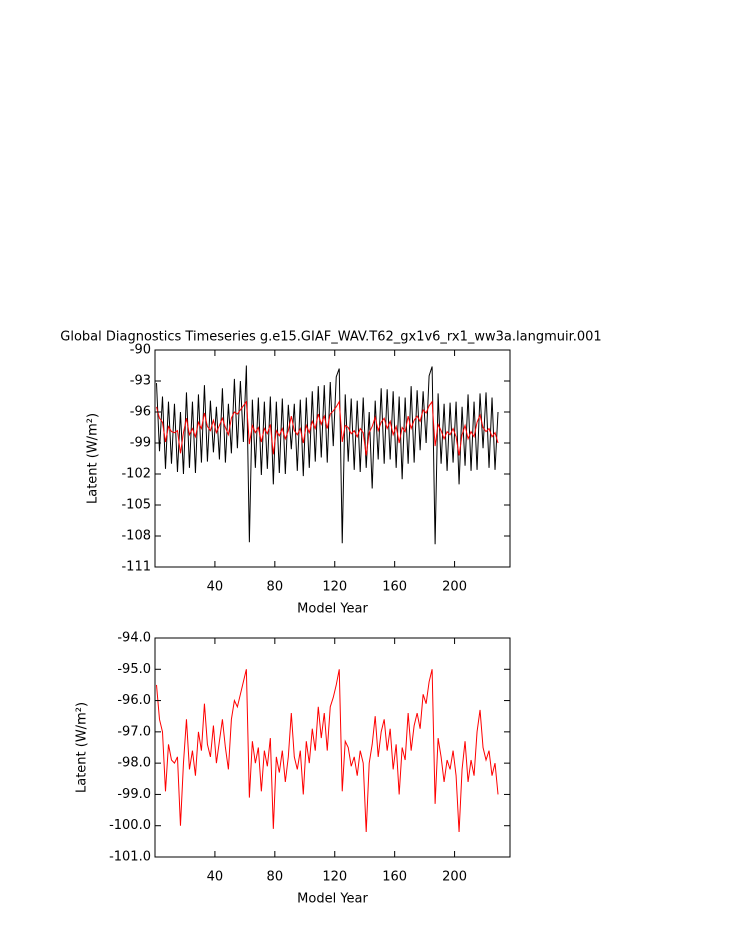 The image size is (733, 949). Describe the element at coordinates (130, 825) in the screenshot. I see `y-tick-label: -100.0` at that location.